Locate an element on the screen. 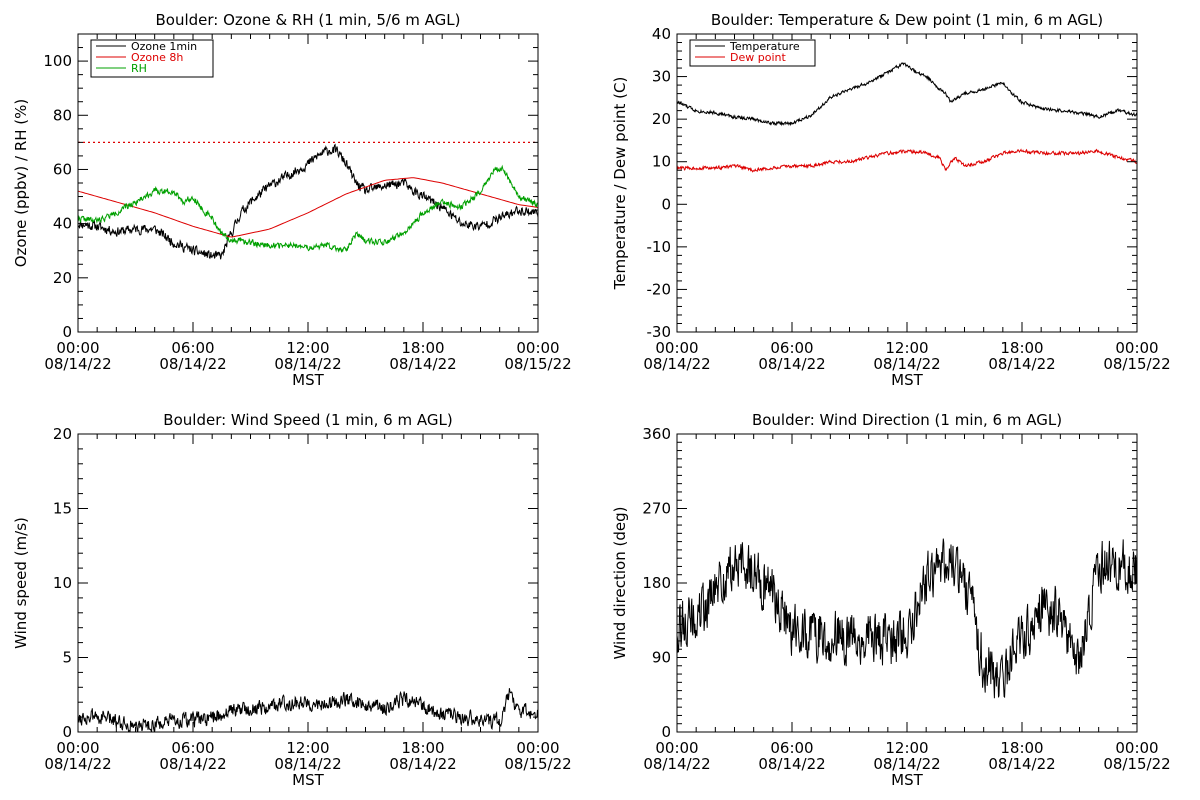  y-axis-label: Wind speed (m/s) is located at coordinates (21, 583).